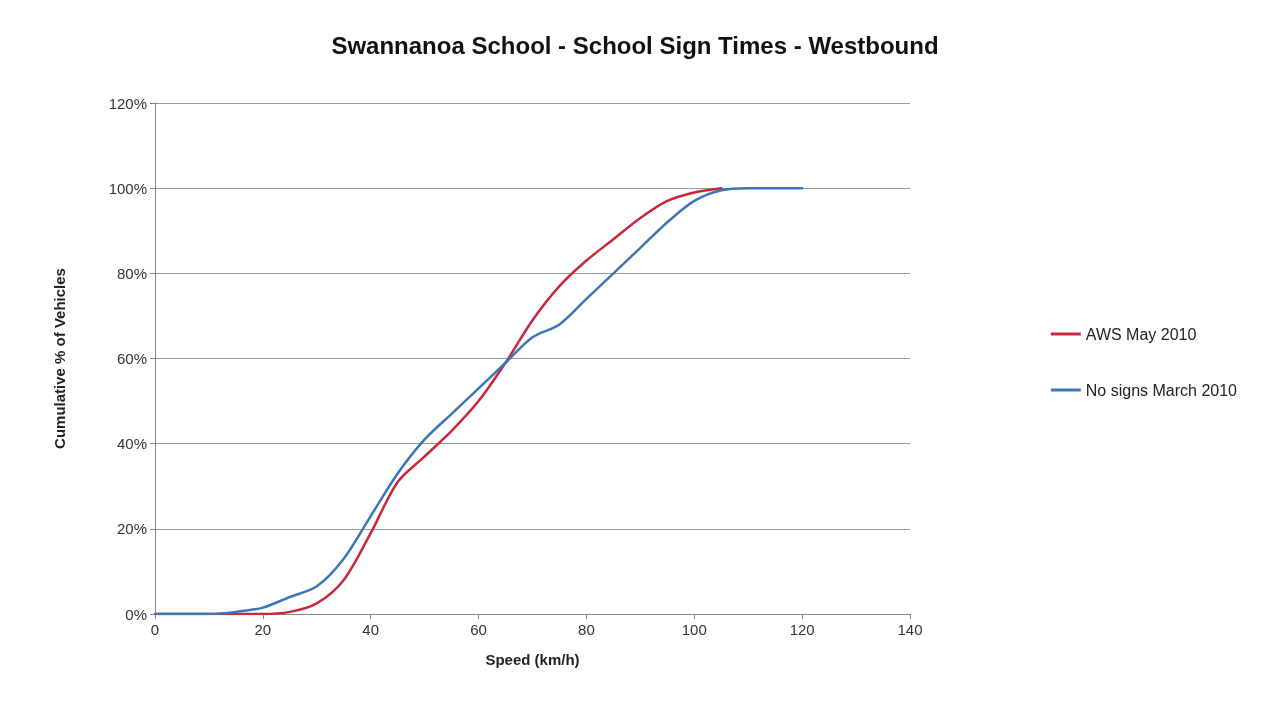  Describe the element at coordinates (1161, 390) in the screenshot. I see `legend-label: No signs March 2010` at that location.